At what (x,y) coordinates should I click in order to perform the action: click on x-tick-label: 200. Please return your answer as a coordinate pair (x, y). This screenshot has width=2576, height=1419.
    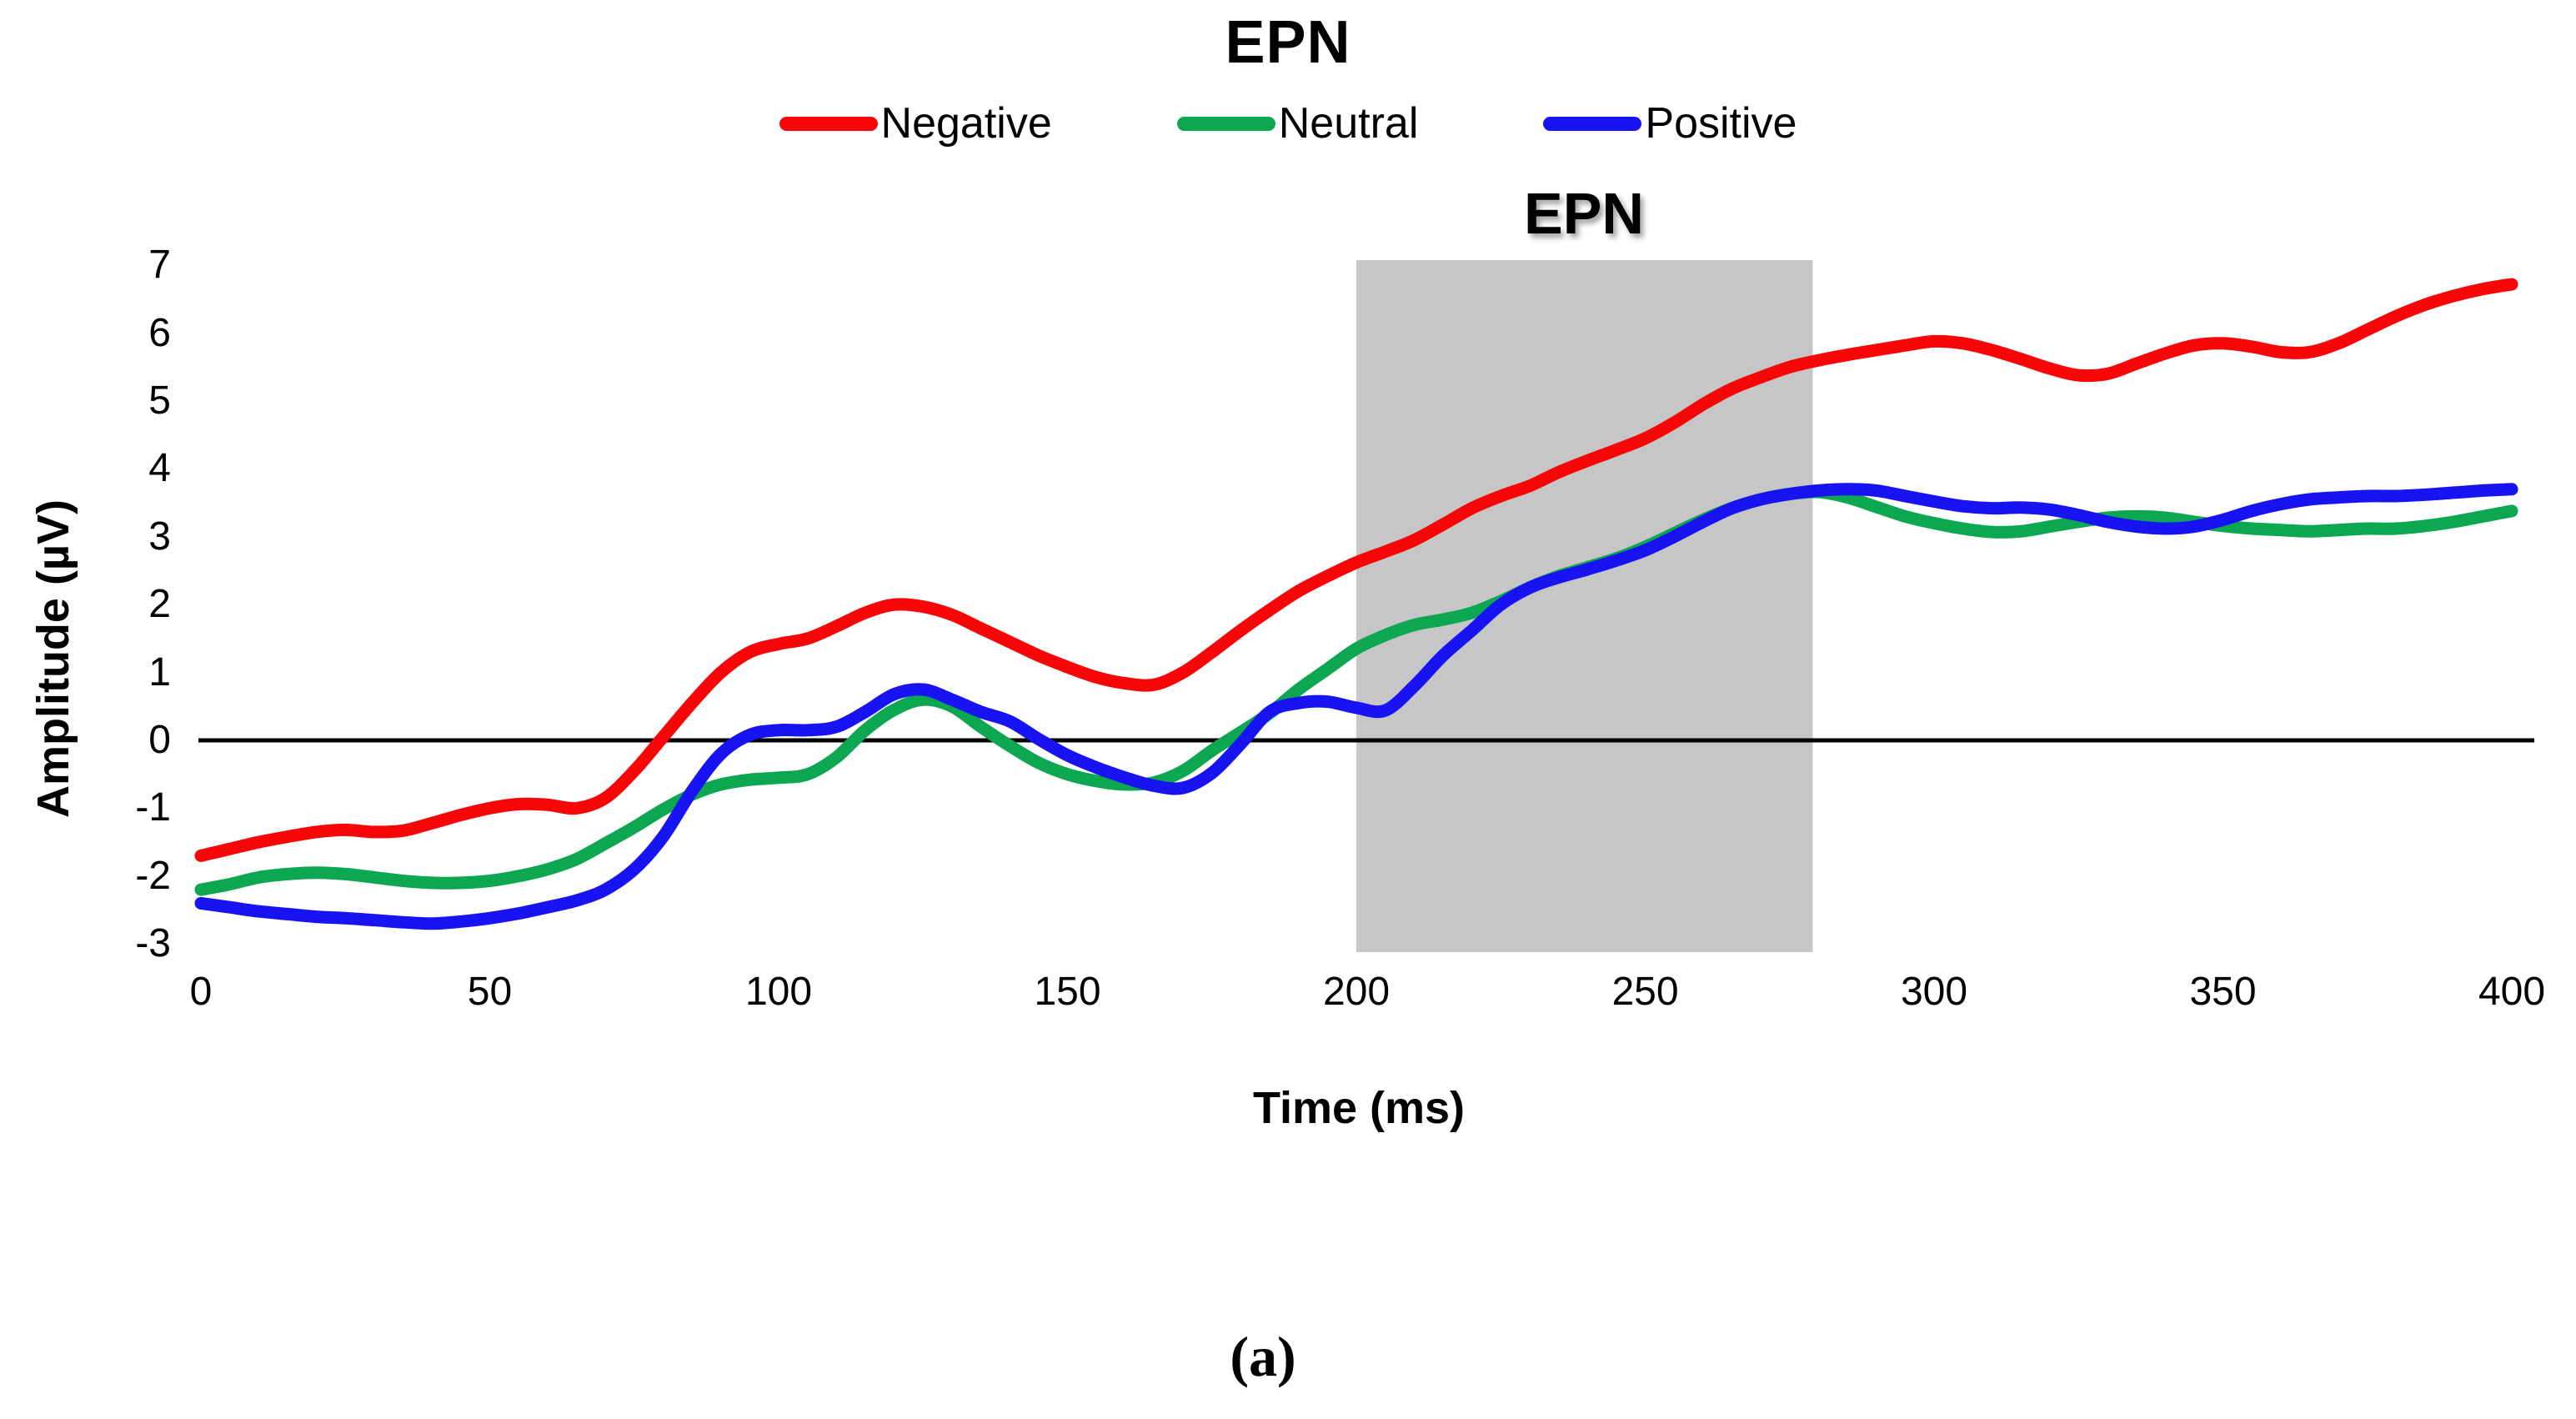
    Looking at the image, I should click on (1356, 992).